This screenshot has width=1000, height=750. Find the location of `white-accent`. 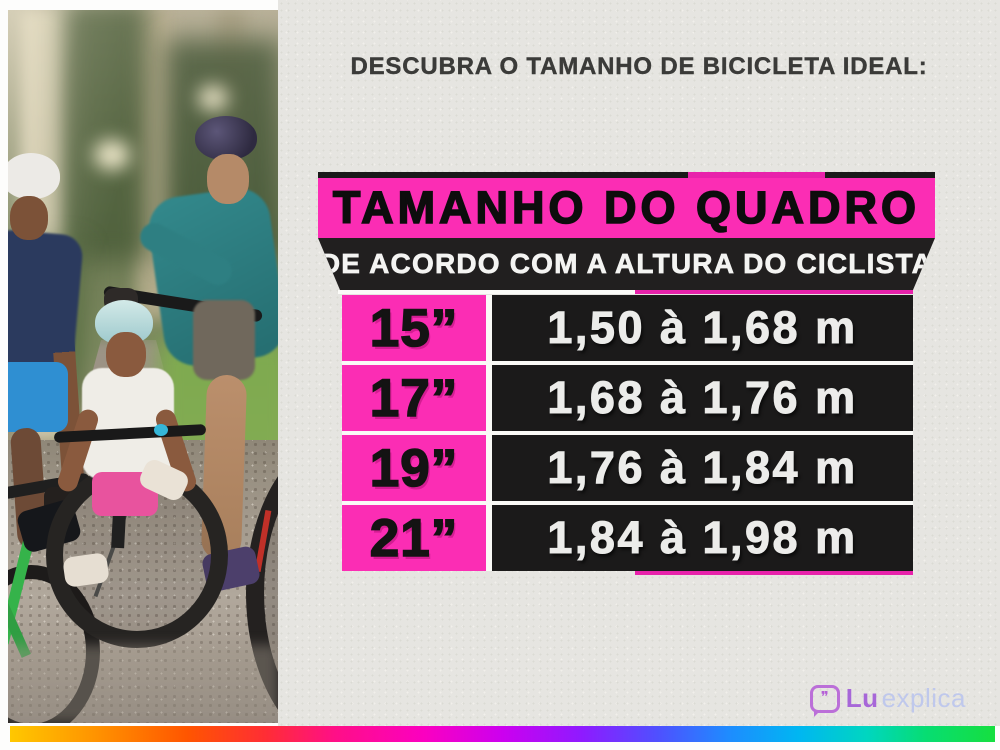

white-accent is located at coordinates (486, 292).